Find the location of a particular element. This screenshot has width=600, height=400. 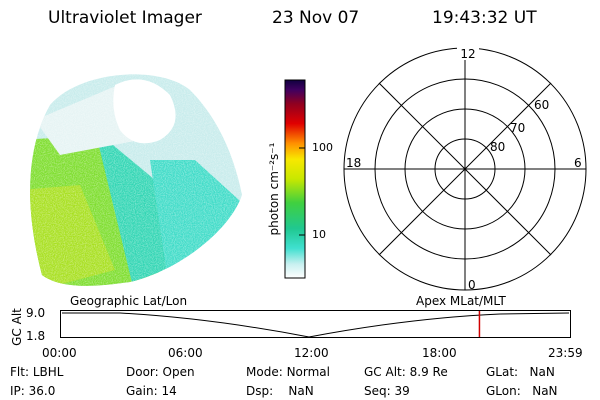

hour-label-6: 6 is located at coordinates (578, 163).